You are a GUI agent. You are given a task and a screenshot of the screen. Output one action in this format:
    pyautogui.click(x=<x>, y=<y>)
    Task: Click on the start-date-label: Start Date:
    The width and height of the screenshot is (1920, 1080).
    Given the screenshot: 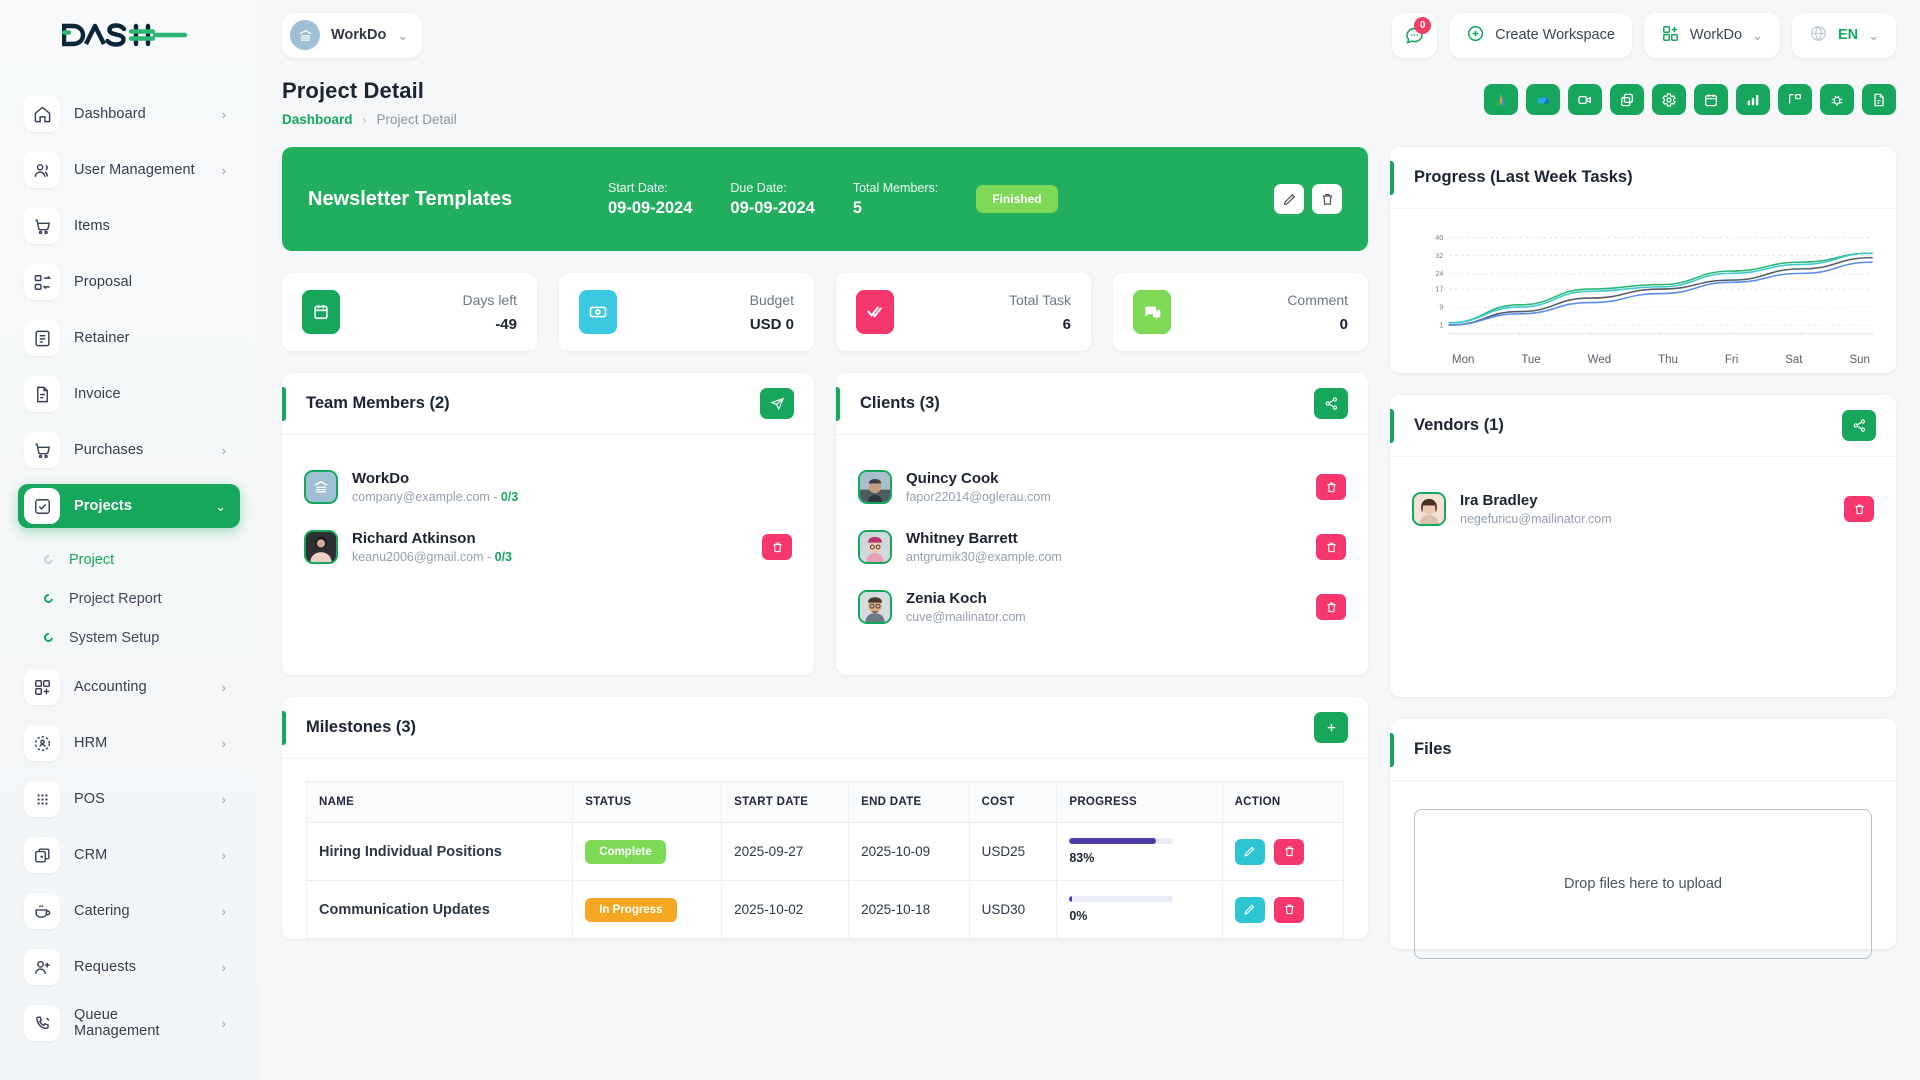 What is the action you would take?
    pyautogui.click(x=638, y=187)
    